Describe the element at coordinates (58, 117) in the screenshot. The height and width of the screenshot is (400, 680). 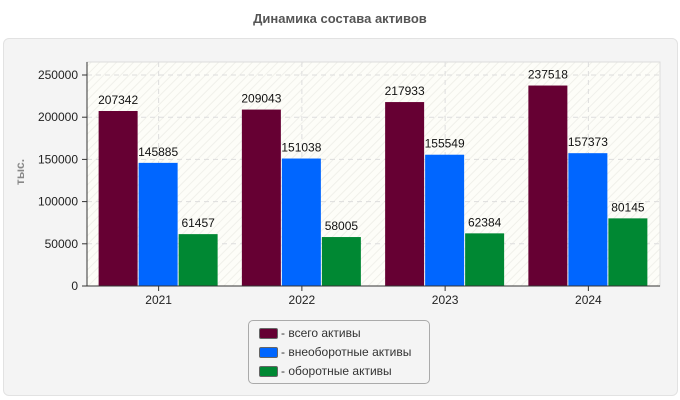
I see `y-tick-label: 200000` at that location.